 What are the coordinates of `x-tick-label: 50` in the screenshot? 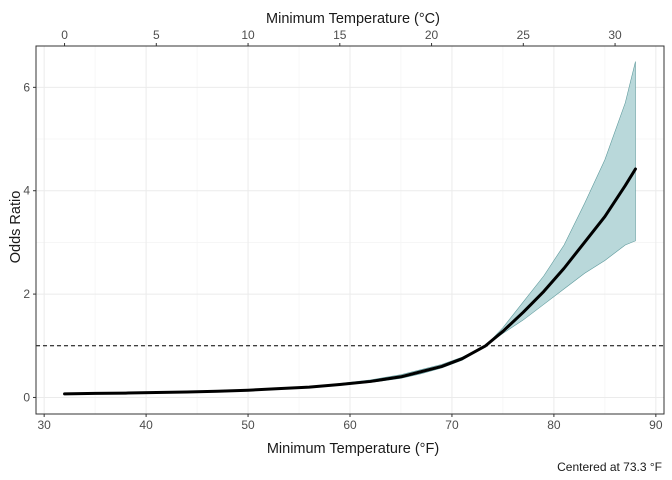 It's located at (248, 425).